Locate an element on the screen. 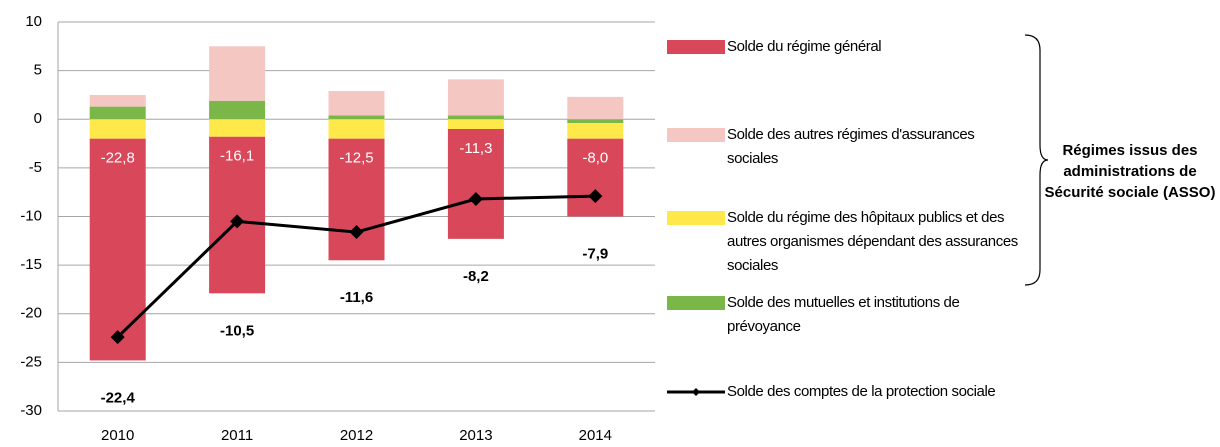 The image size is (1220, 447). y-tick-label: 10 is located at coordinates (33, 21).